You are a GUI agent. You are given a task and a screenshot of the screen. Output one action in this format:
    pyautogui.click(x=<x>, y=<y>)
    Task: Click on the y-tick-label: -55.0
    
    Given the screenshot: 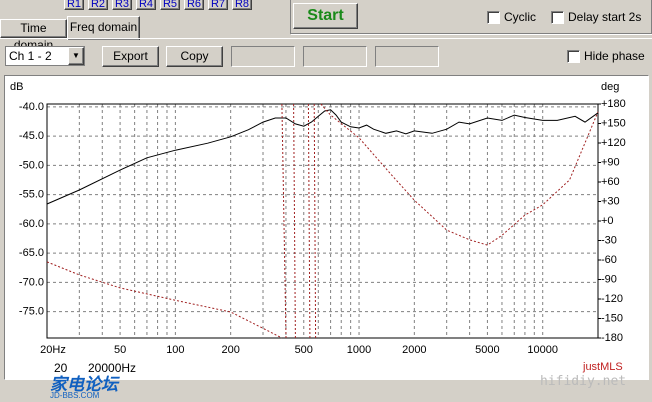 What is the action you would take?
    pyautogui.click(x=31, y=195)
    